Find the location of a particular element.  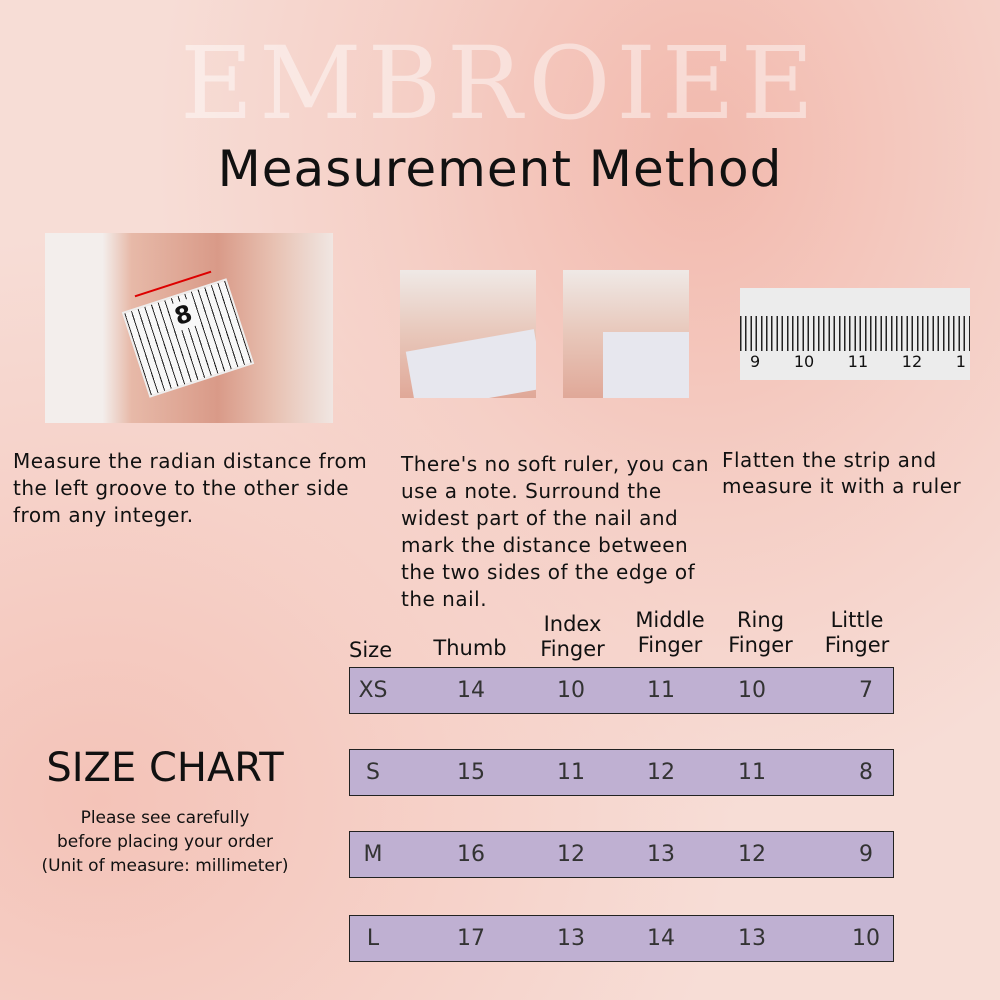

cell: 16 is located at coordinates (471, 854).